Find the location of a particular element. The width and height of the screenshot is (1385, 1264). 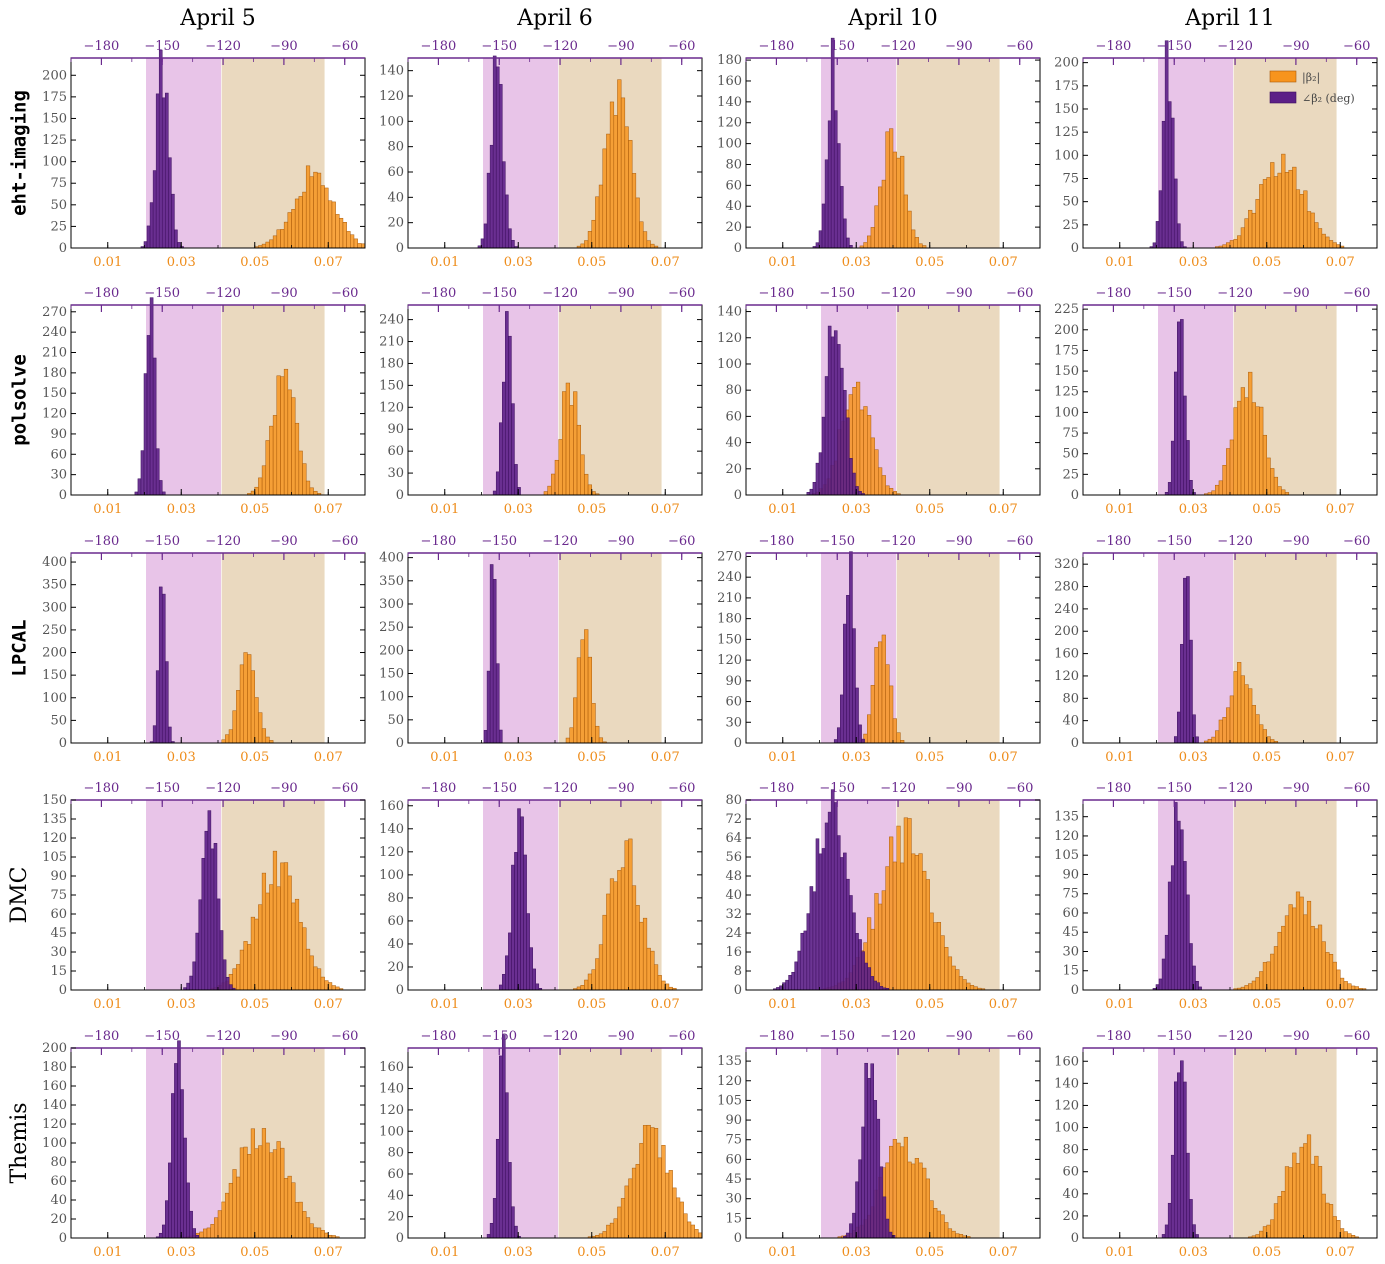

x-angle-tick-label: −60 is located at coordinates (344, 541).